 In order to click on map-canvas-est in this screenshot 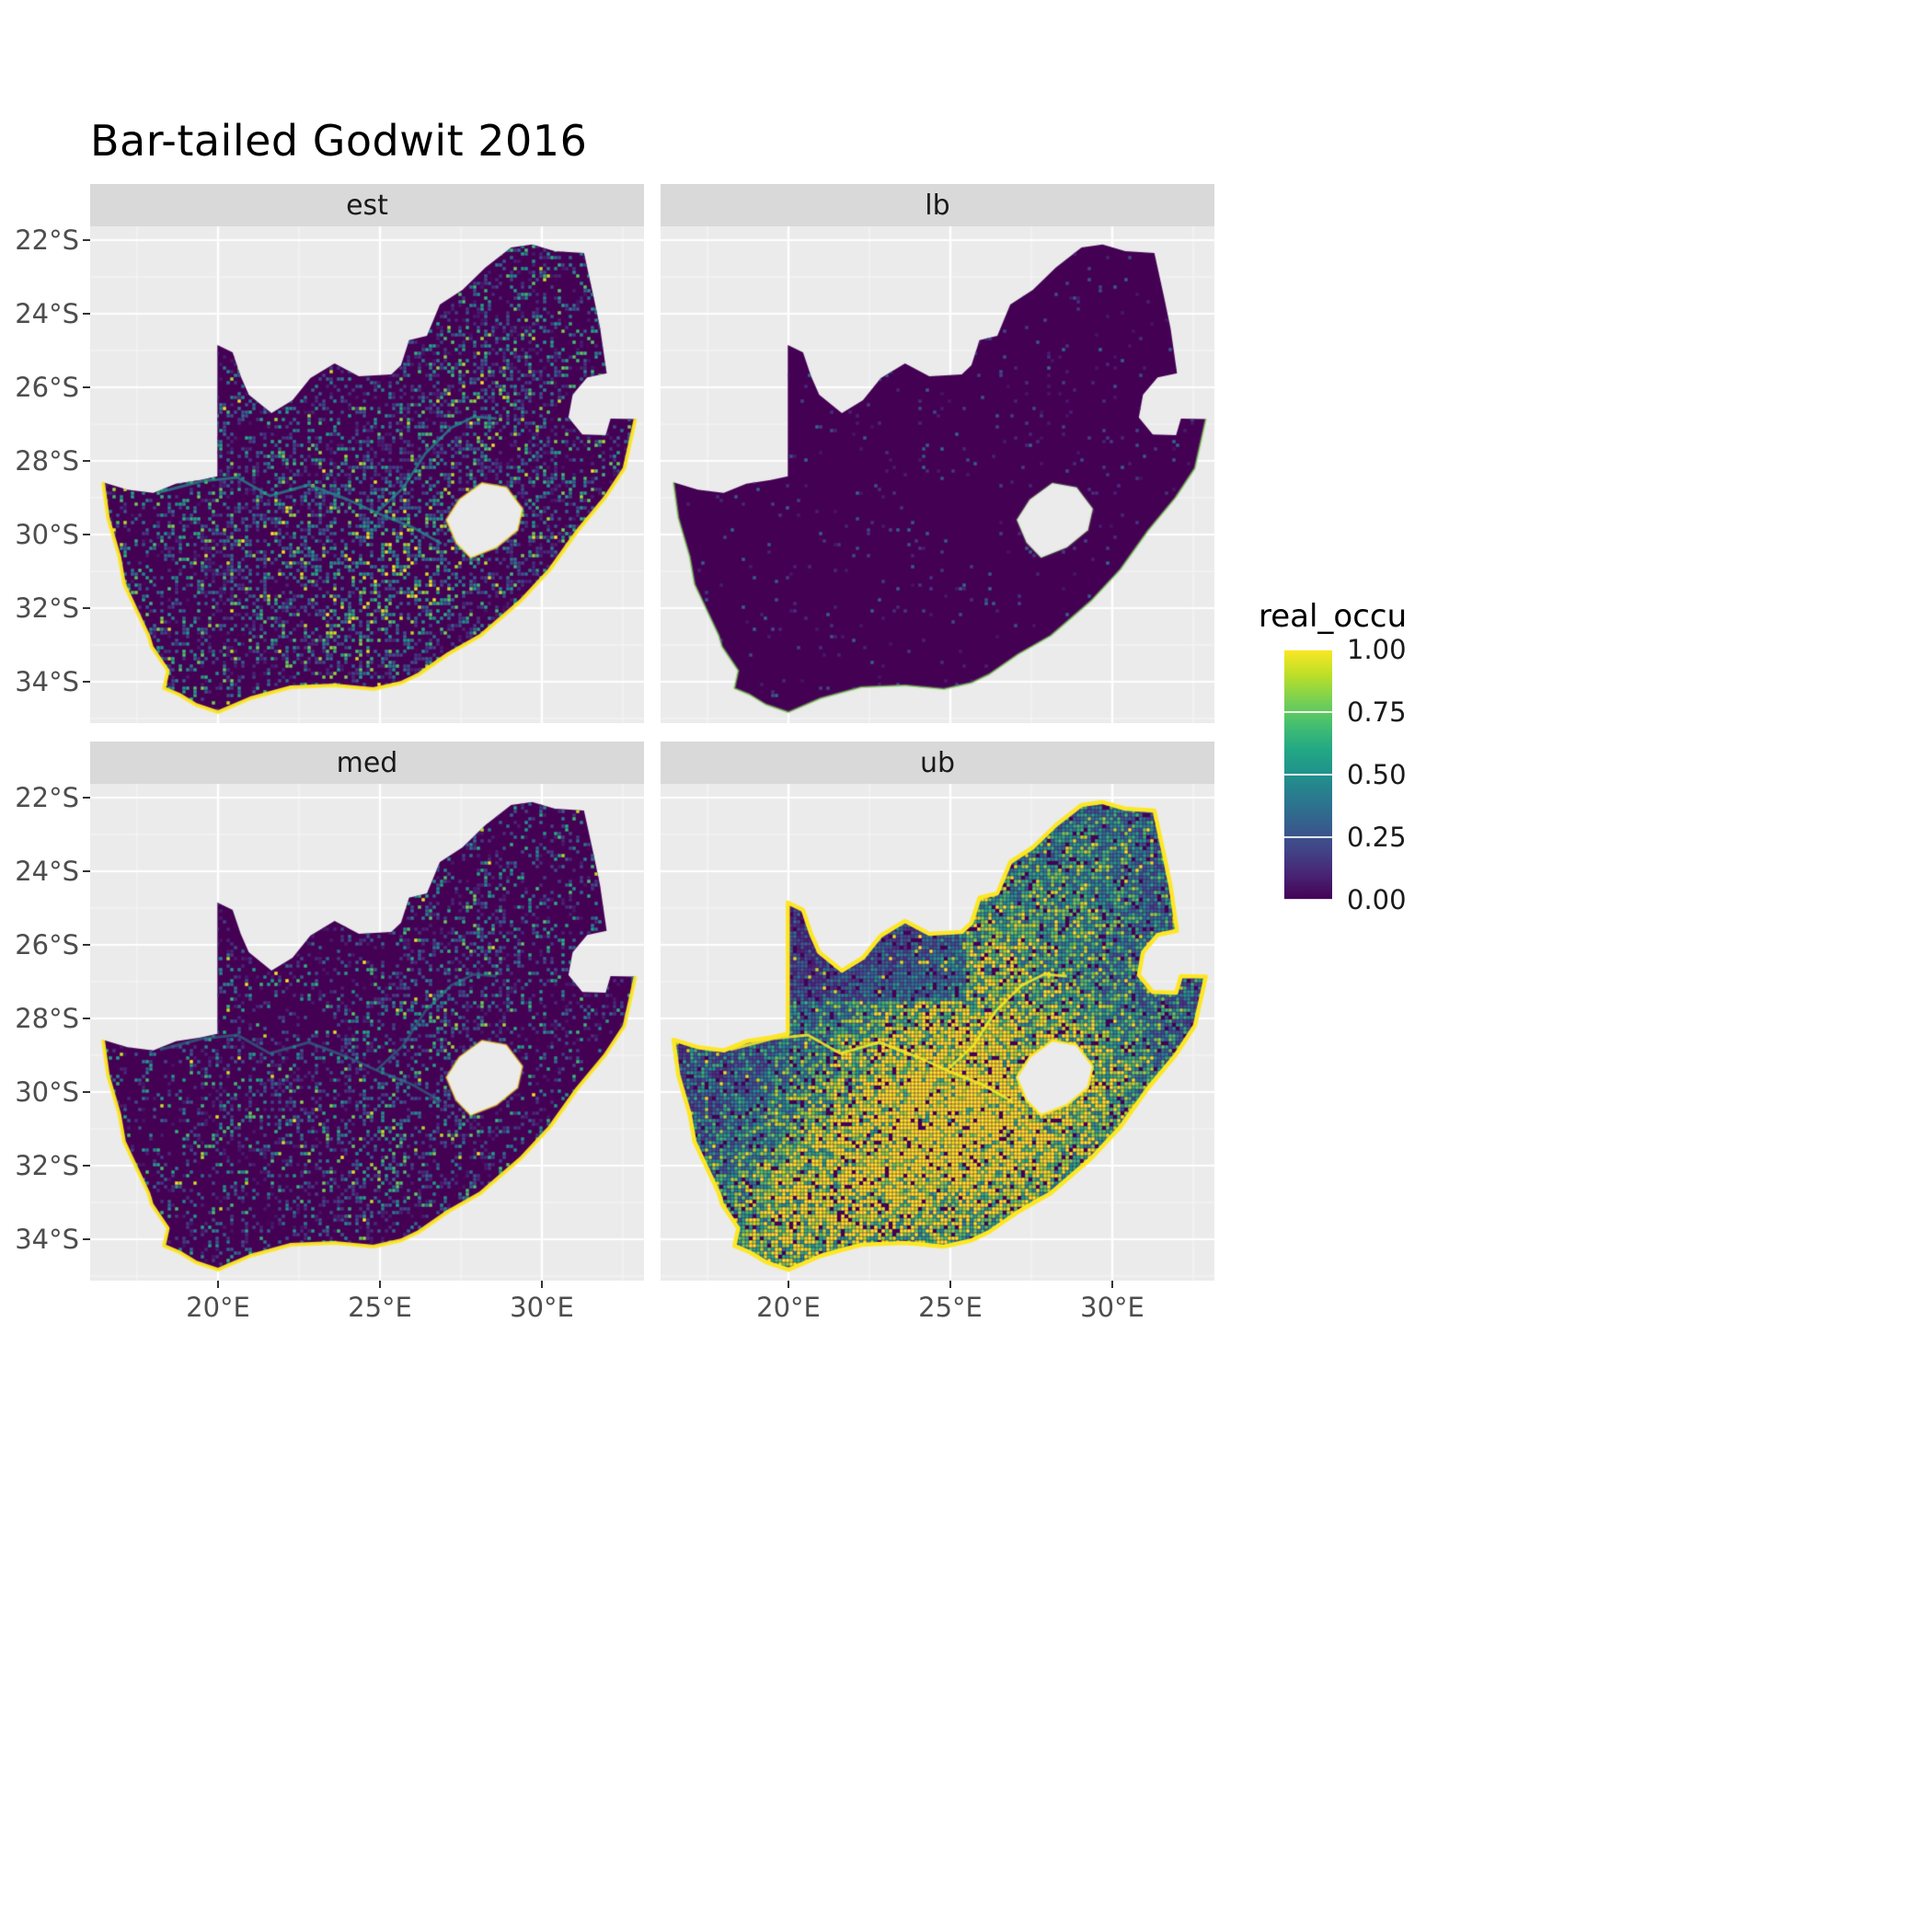, I will do `click(367, 474)`.